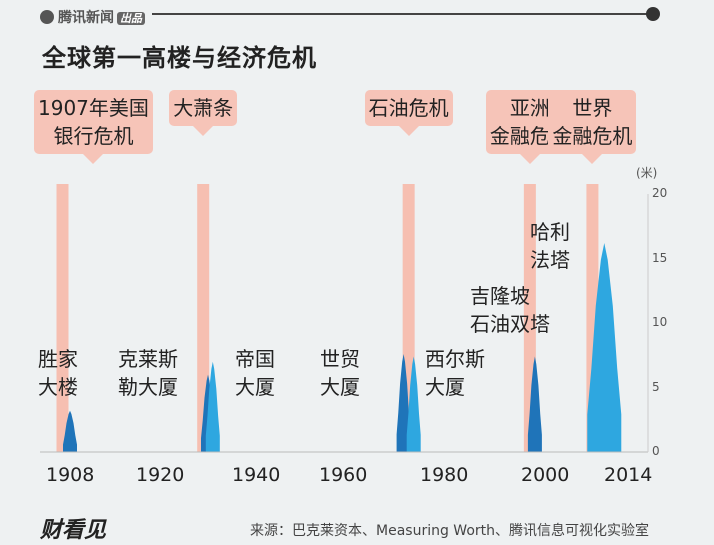 The height and width of the screenshot is (545, 714). What do you see at coordinates (255, 373) in the screenshot?
I see `building-label: 帝国 大厦` at bounding box center [255, 373].